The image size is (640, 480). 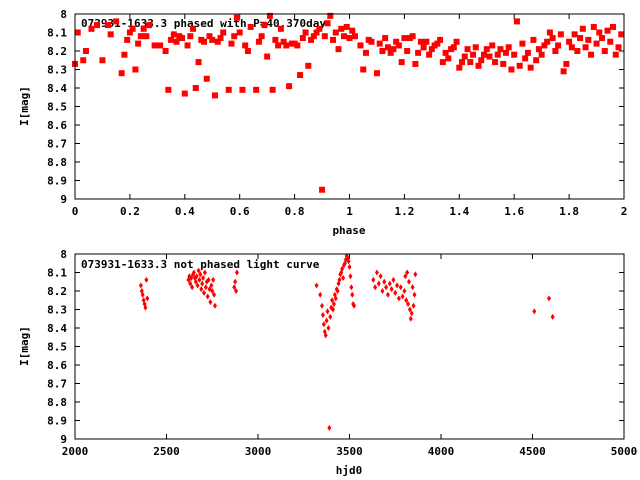 What do you see at coordinates (295, 211) in the screenshot?
I see `phased-x-tick-label: 0.8` at bounding box center [295, 211].